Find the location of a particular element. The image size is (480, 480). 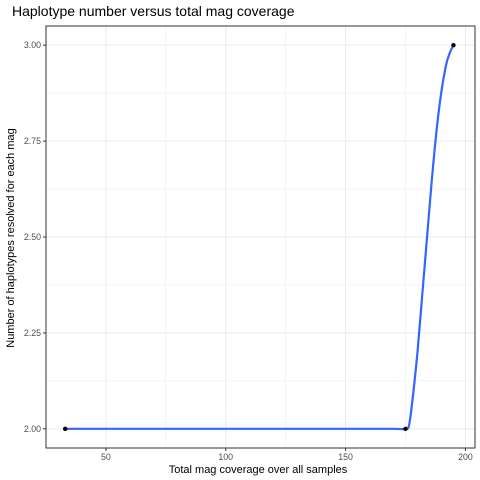

y-tick-label: 2.00 is located at coordinates (32, 429).